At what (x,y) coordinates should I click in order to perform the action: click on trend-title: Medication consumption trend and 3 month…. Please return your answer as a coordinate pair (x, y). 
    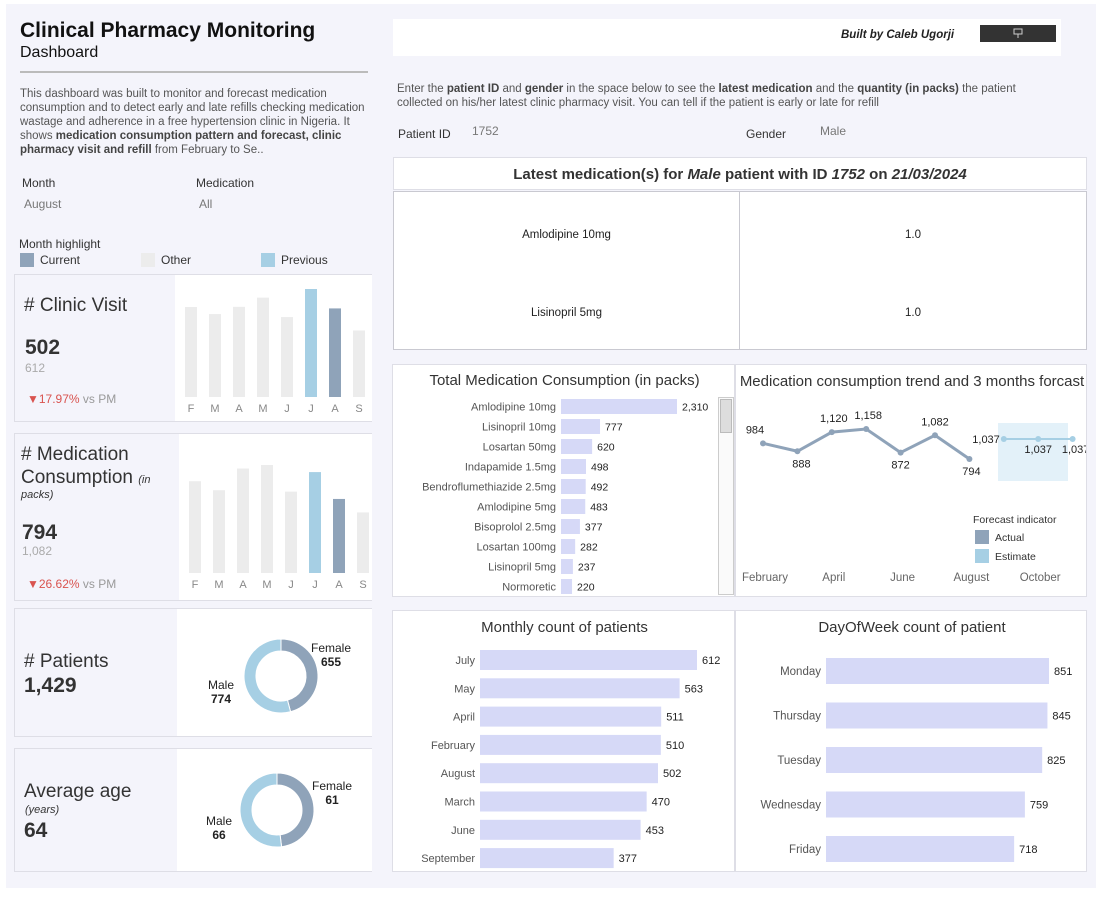
    Looking at the image, I should click on (912, 381).